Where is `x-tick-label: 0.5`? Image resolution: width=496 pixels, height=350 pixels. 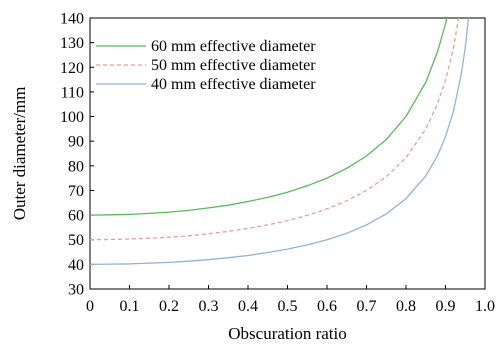
x-tick-label: 0.5 is located at coordinates (288, 306).